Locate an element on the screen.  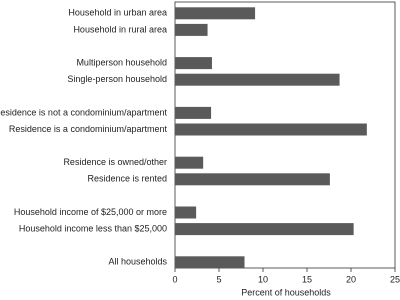
y-tick-label: Household in urban area is located at coordinates (117, 13).